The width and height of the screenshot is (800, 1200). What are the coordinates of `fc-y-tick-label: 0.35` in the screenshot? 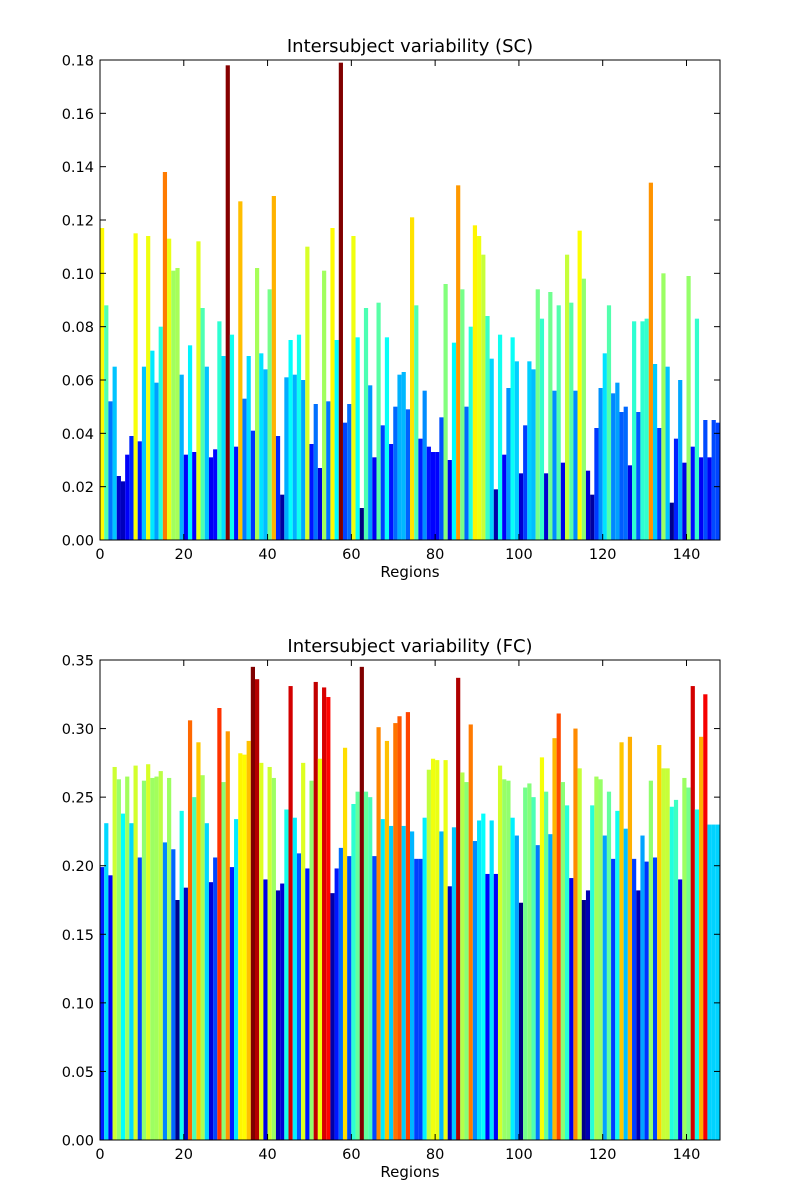 It's located at (78, 662).